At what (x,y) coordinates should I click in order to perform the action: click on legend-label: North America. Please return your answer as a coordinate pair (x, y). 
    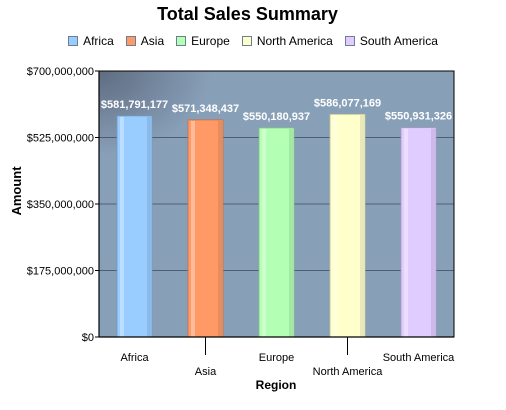
    Looking at the image, I should click on (294, 41).